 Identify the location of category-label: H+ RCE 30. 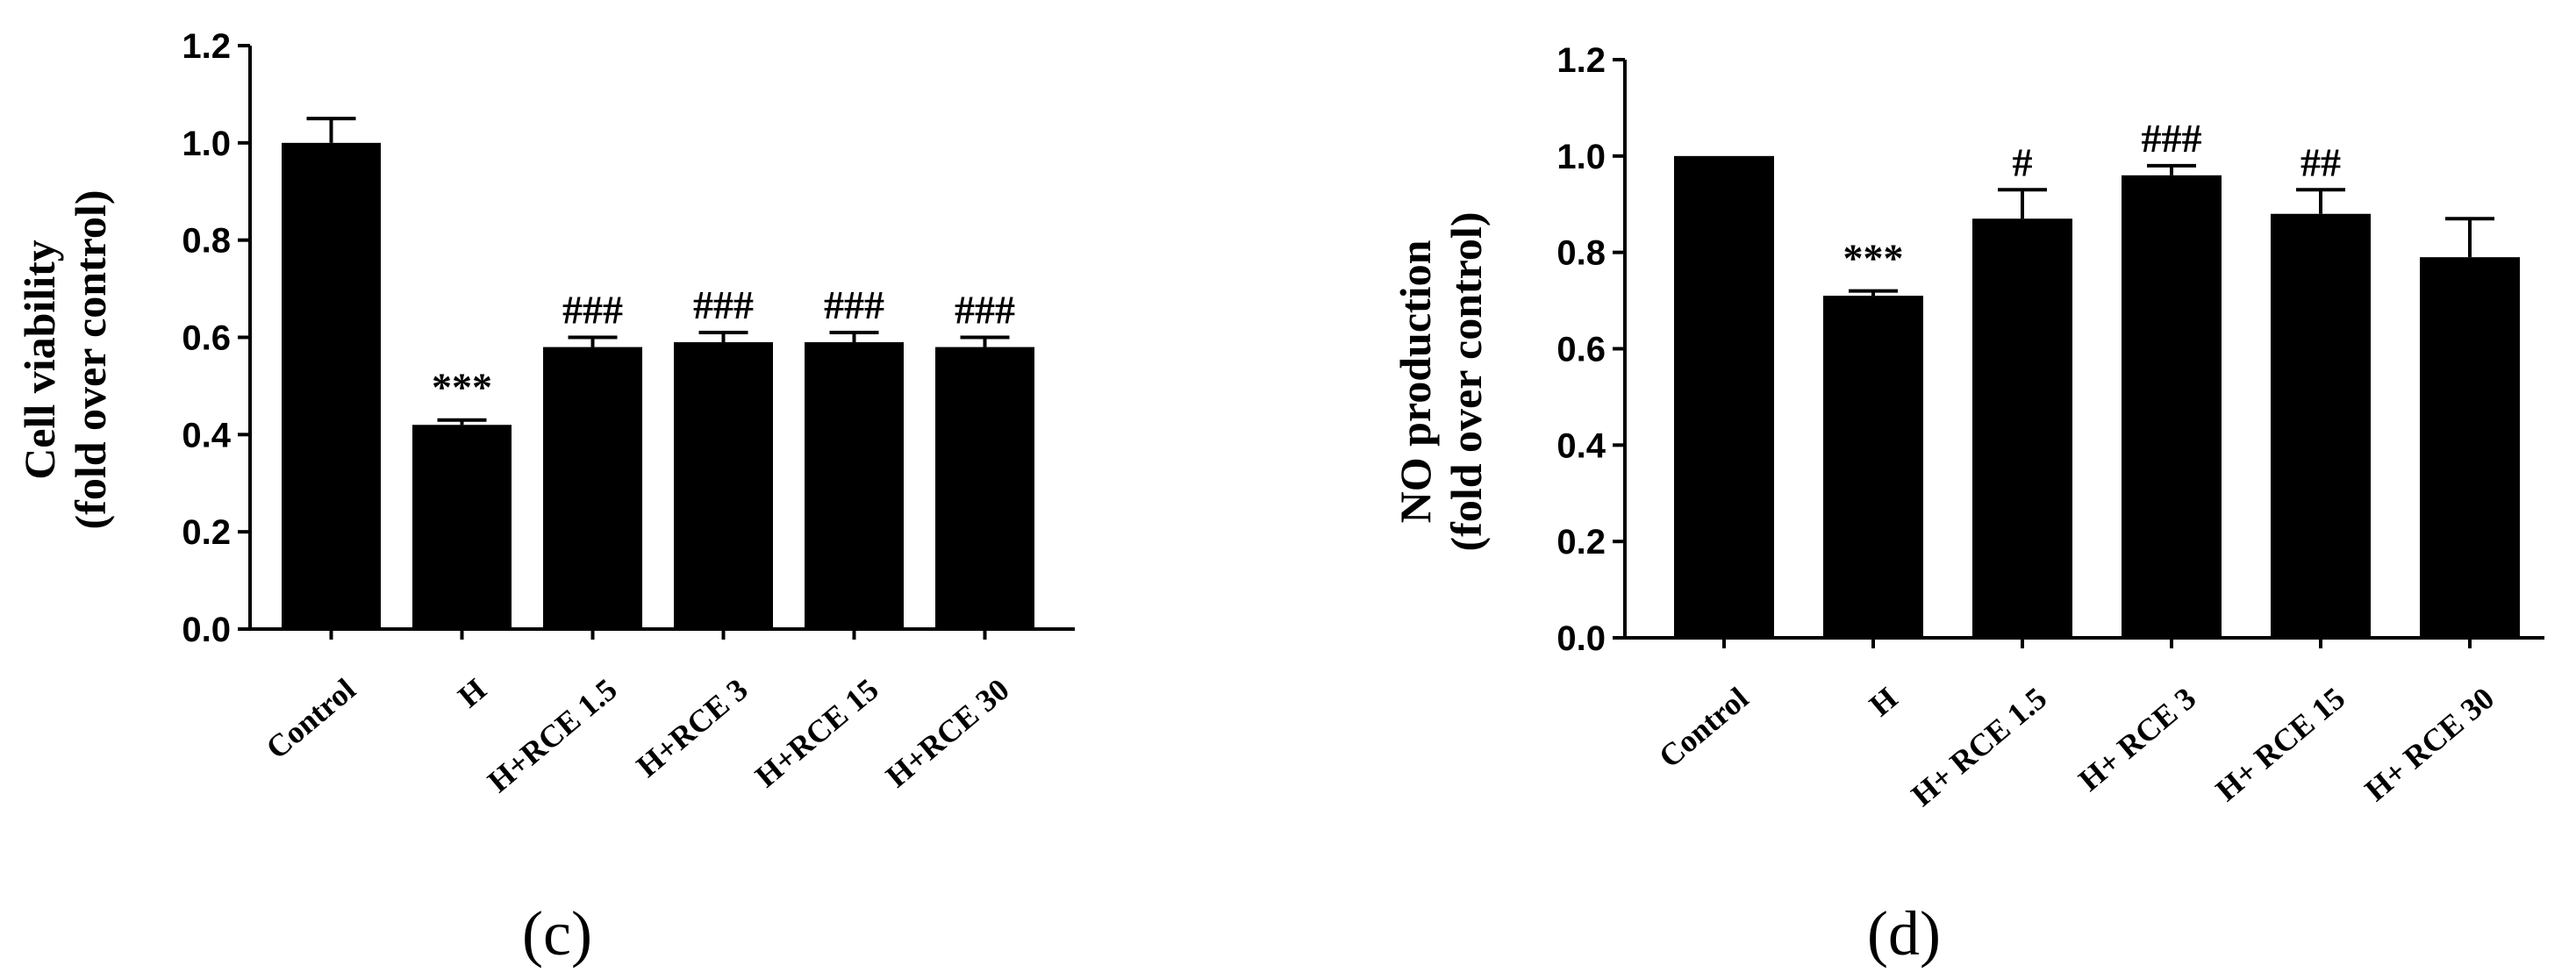
(2429, 743).